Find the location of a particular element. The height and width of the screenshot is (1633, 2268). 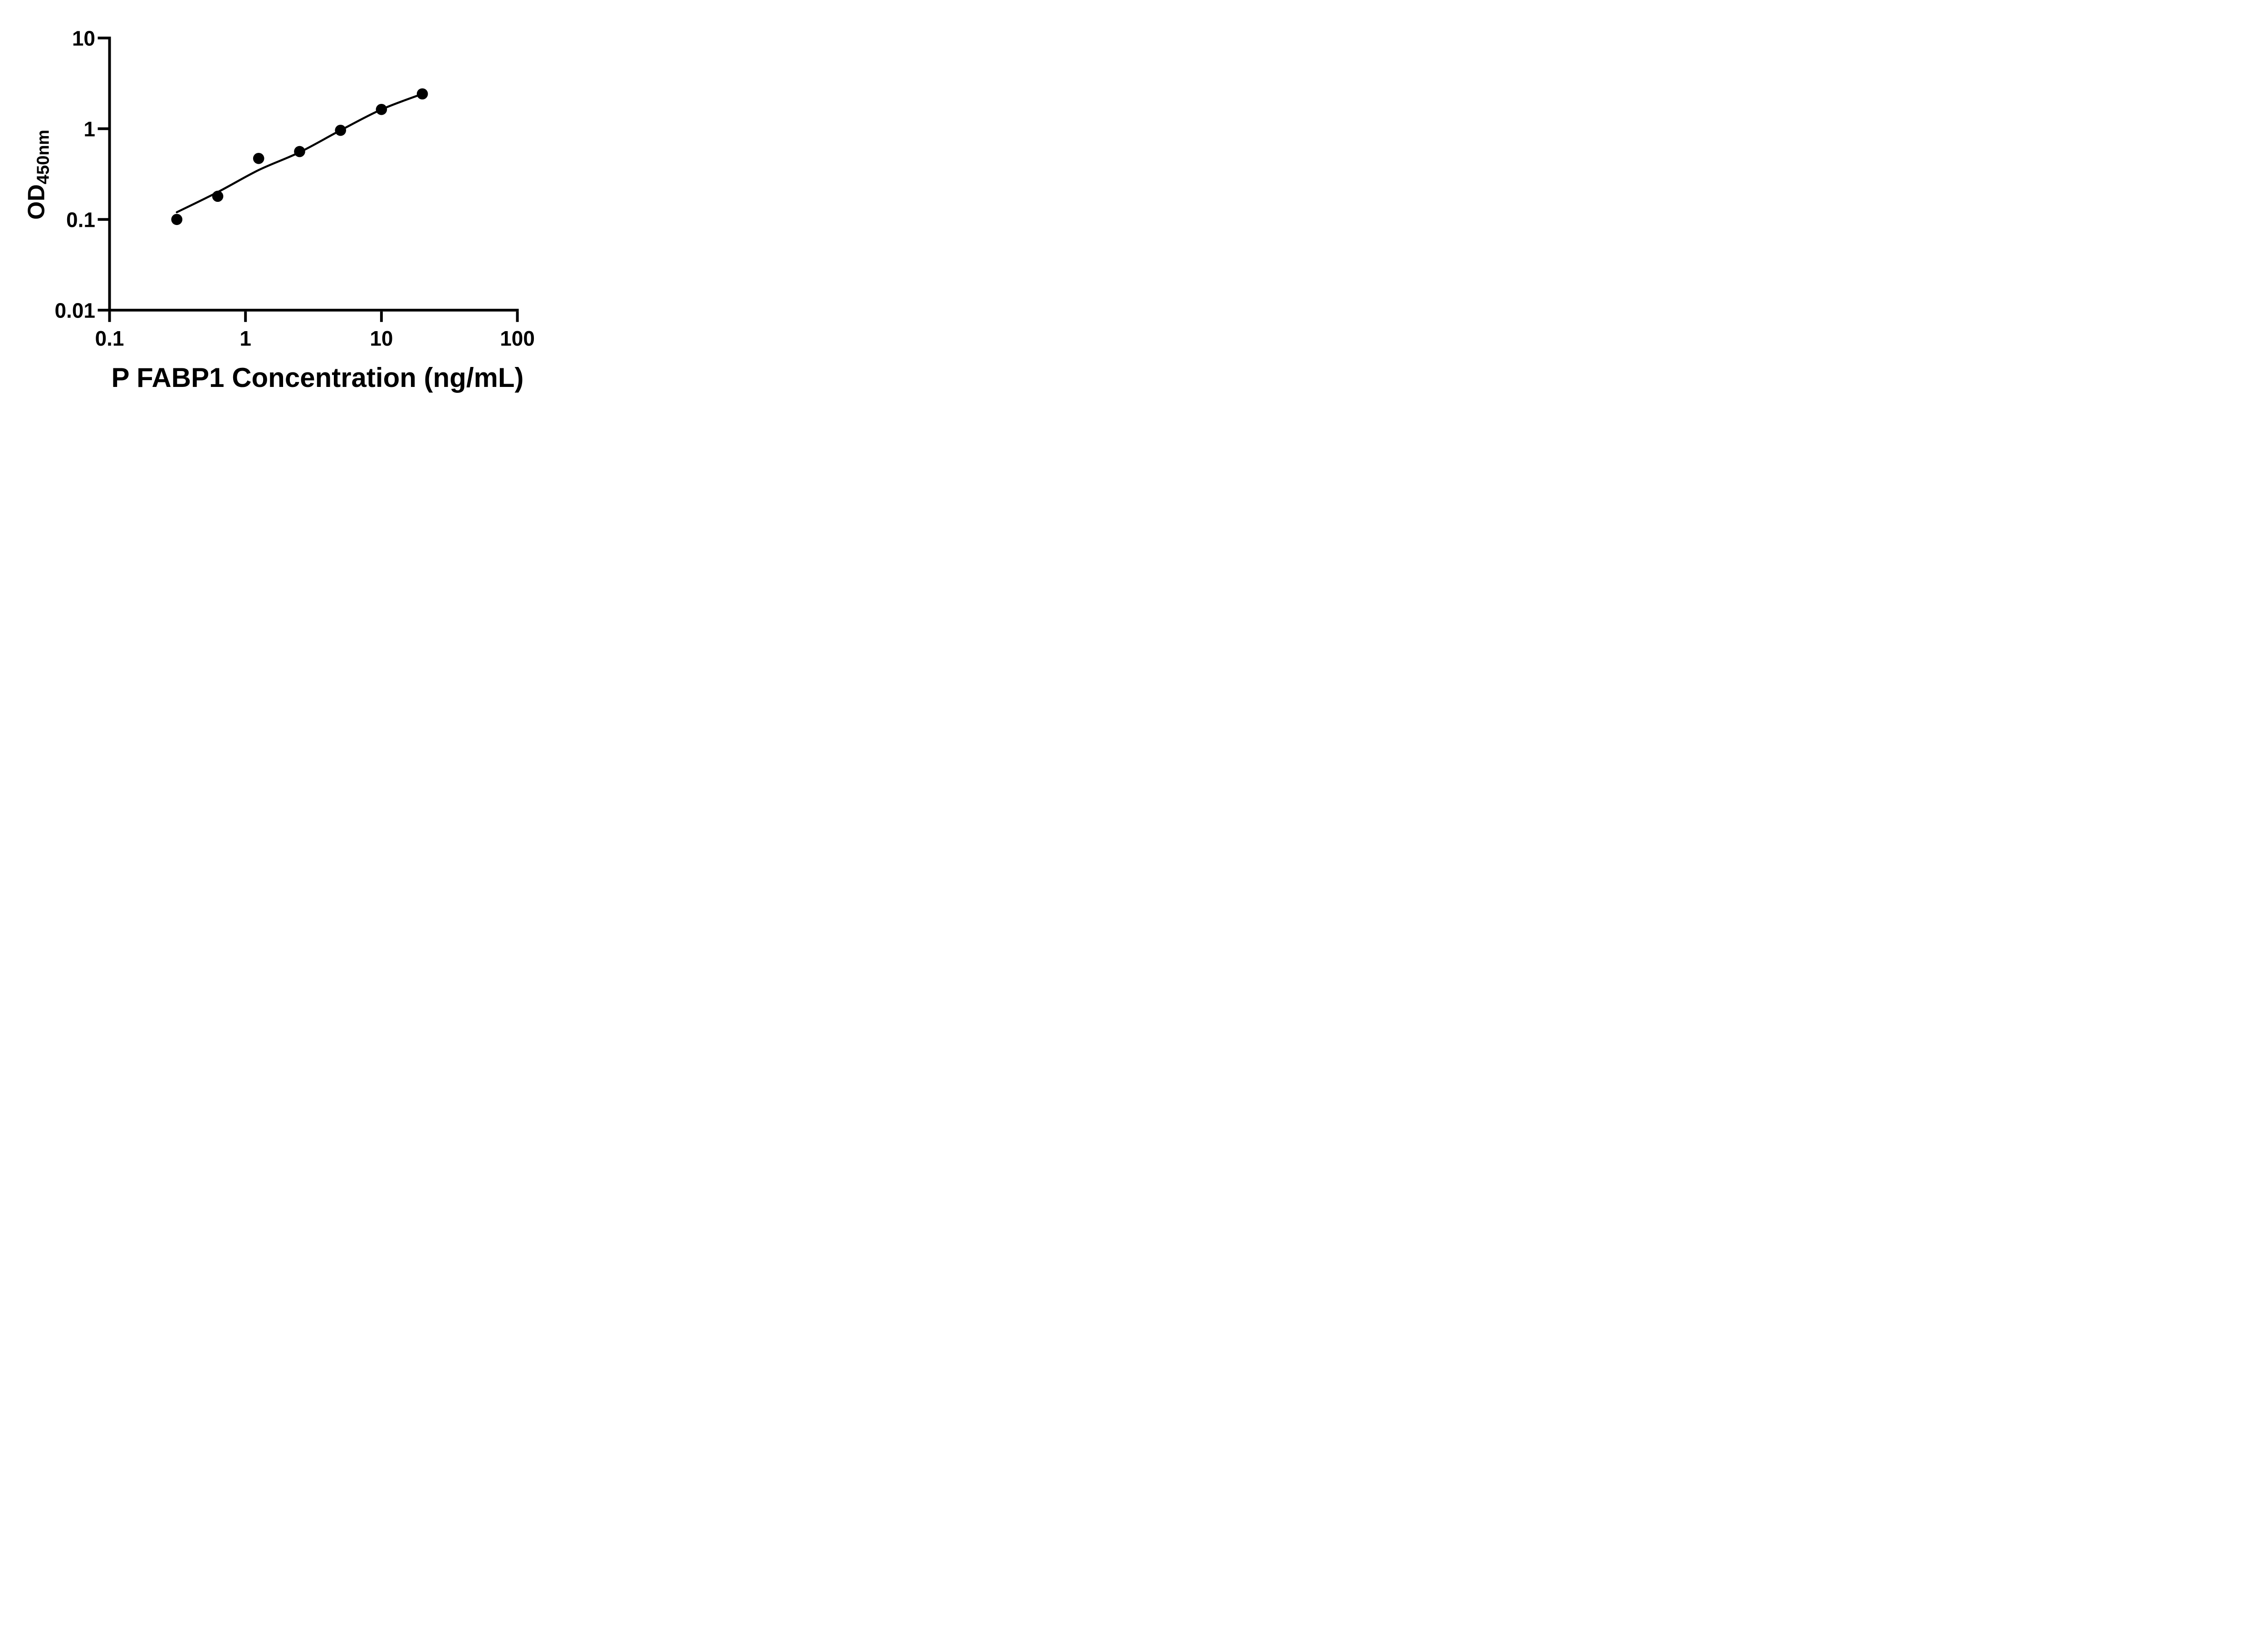

x-tick-0.1 is located at coordinates (110, 316).